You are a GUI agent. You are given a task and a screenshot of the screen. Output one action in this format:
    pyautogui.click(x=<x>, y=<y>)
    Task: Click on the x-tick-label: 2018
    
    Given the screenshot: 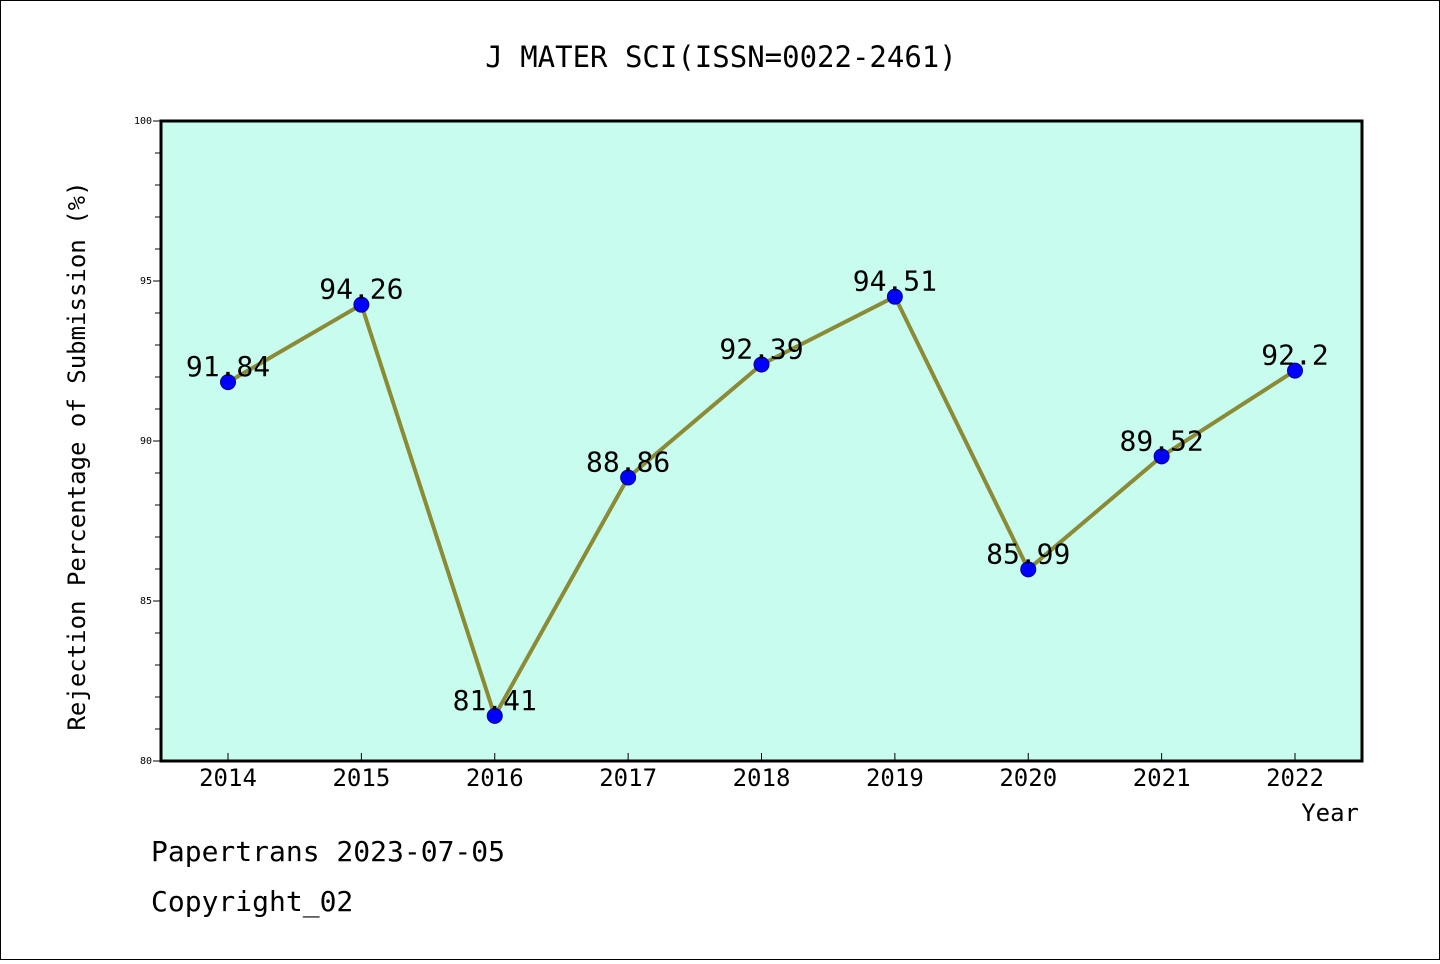 What is the action you would take?
    pyautogui.click(x=762, y=778)
    